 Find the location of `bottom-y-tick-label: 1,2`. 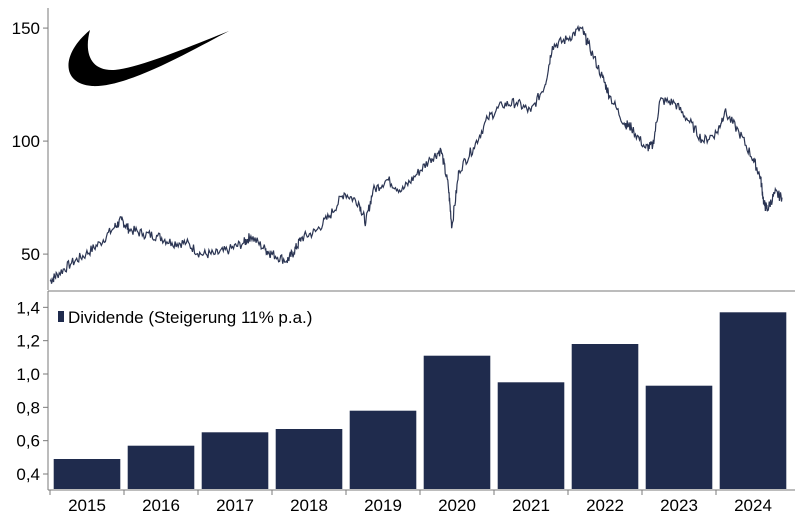

bottom-y-tick-label: 1,2 is located at coordinates (28, 341).